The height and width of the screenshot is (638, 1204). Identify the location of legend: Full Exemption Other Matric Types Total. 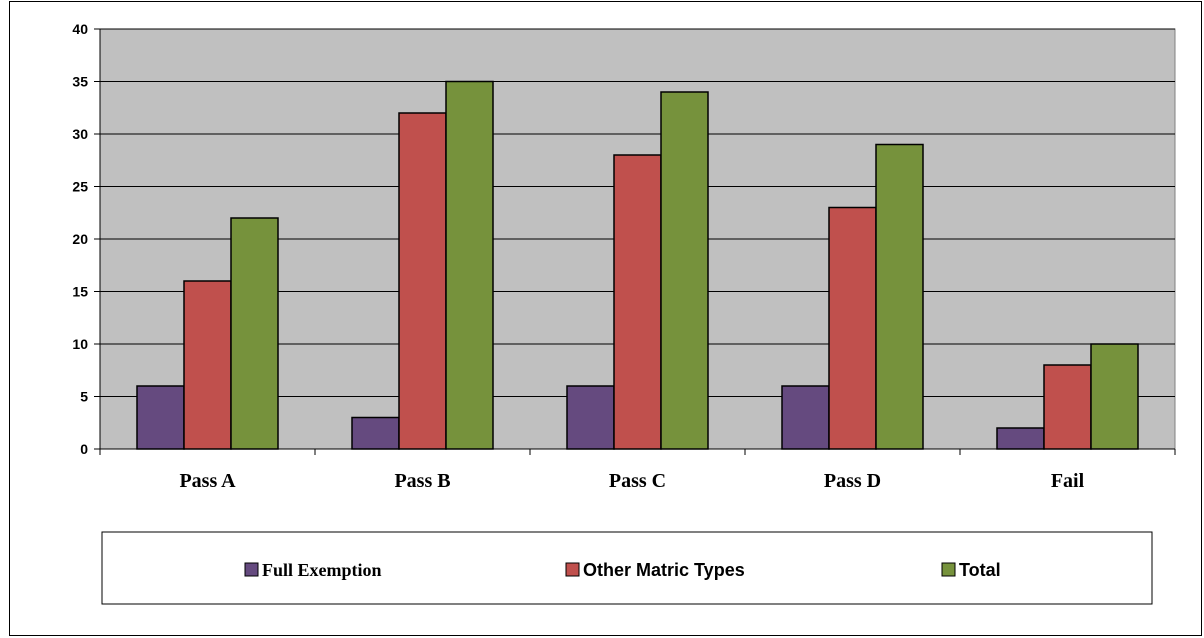
(627, 568).